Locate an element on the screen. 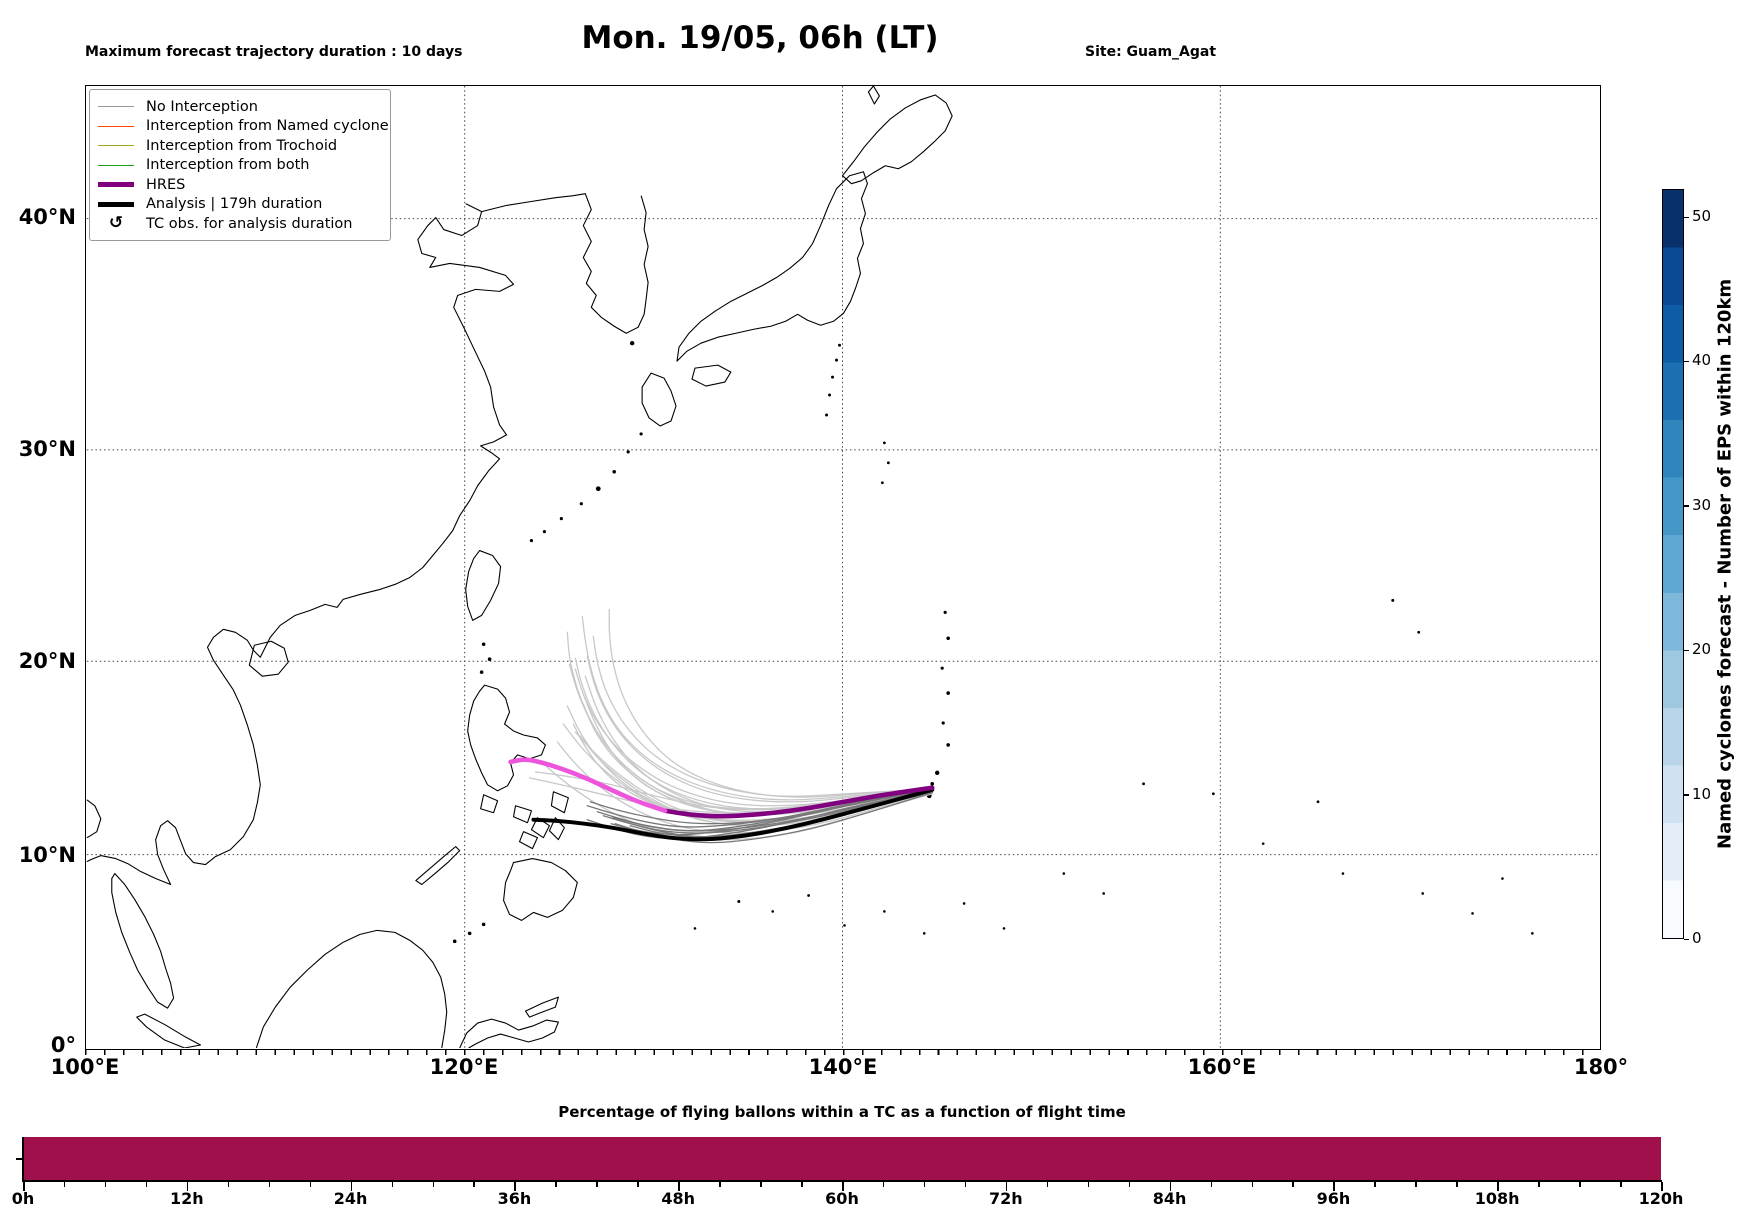  coast-palawan is located at coordinates (438, 866).